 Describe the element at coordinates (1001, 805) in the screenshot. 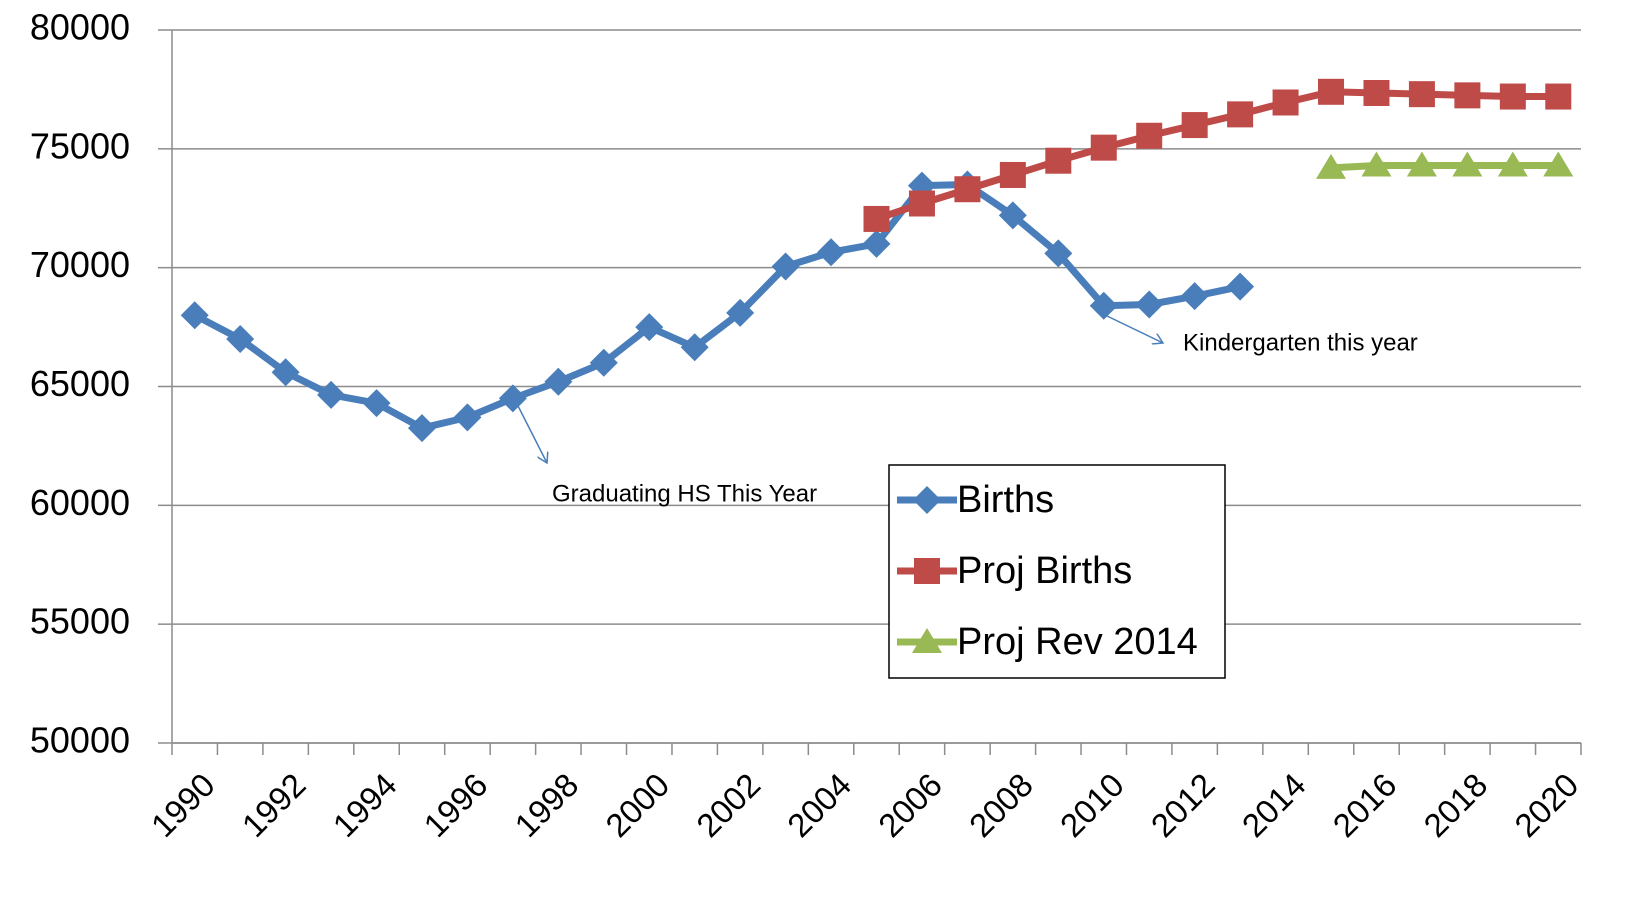

I see `x-tick-label: 2008` at that location.